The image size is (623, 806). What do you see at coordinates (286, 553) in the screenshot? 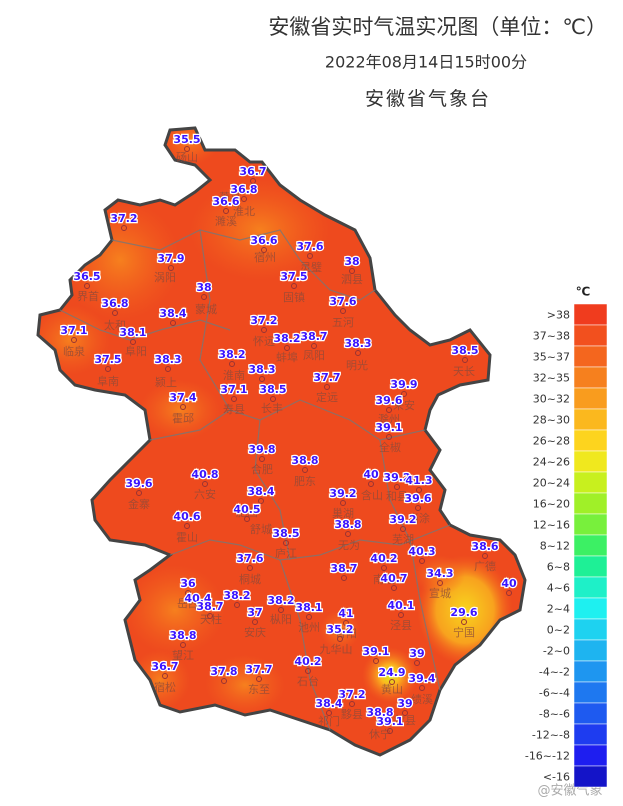
I see `city-name: 庐江` at bounding box center [286, 553].